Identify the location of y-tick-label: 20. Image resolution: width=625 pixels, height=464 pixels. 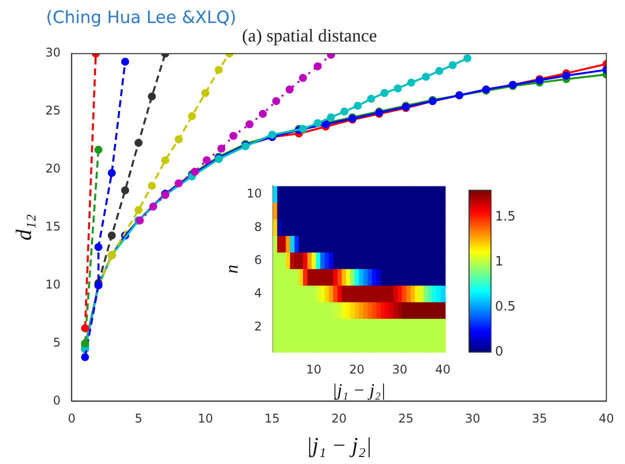
(53, 169).